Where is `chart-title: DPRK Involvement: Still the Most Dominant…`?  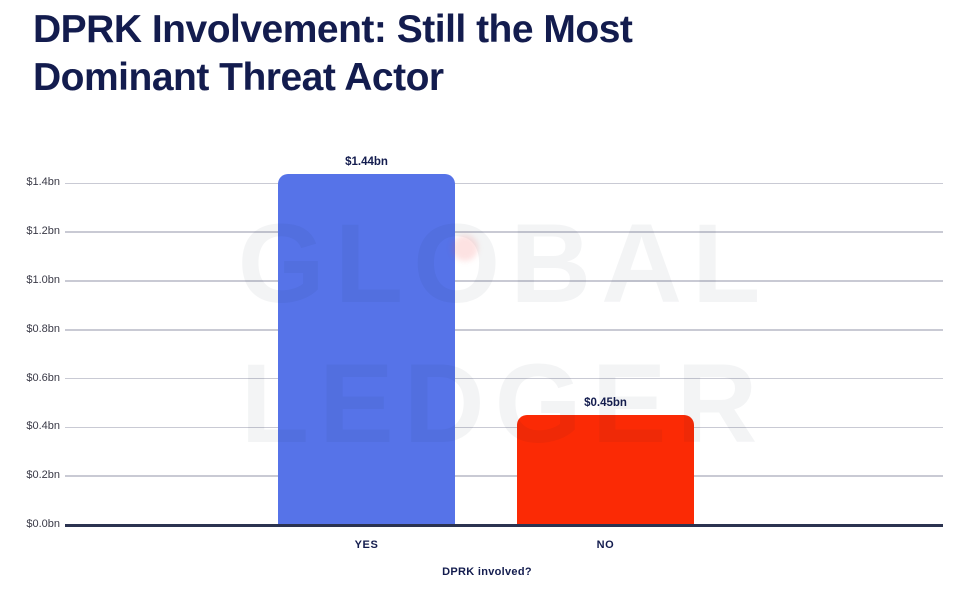
chart-title: DPRK Involvement: Still the Most Dominant… is located at coordinates (413, 54).